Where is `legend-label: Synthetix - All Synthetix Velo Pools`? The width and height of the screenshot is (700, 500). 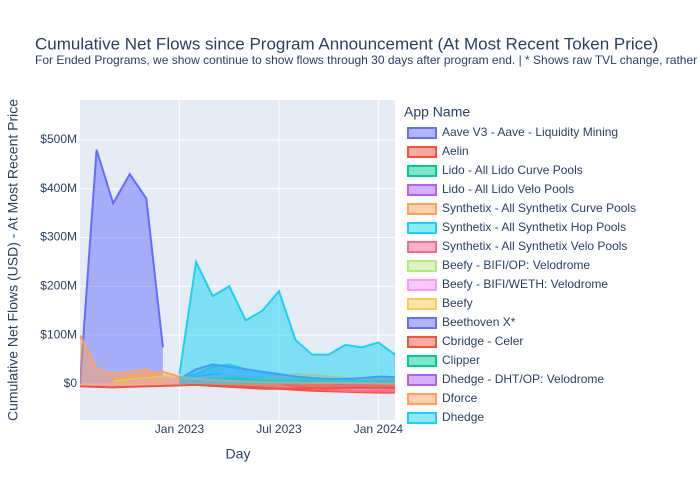 legend-label: Synthetix - All Synthetix Velo Pools is located at coordinates (534, 246).